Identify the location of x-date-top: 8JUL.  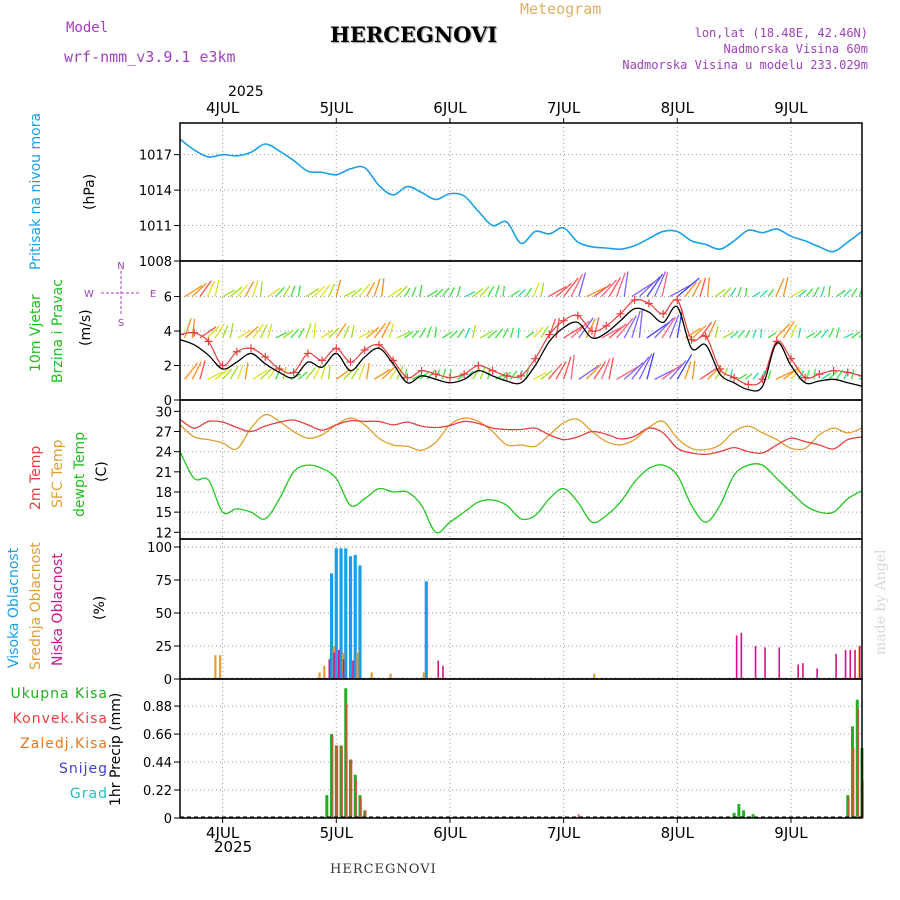
(678, 108).